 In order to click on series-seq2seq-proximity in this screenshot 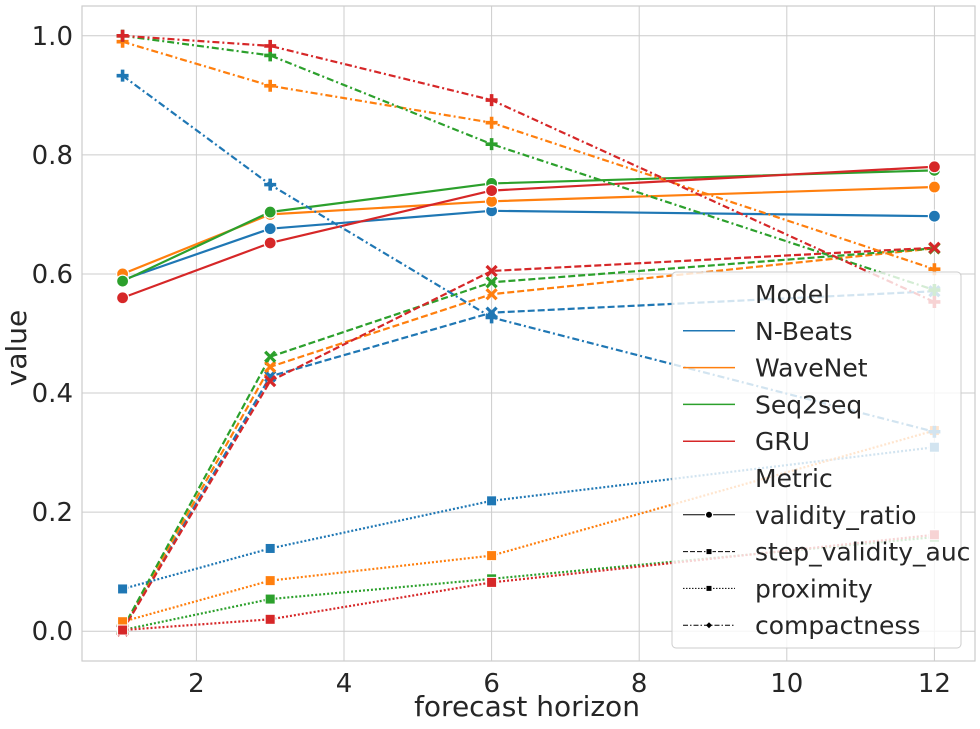, I will do `click(528, 584)`.